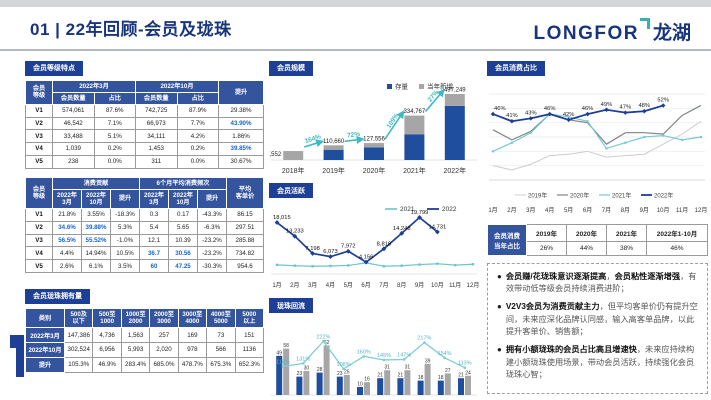 This screenshot has width=711, height=400. Describe the element at coordinates (579, 195) in the screenshot. I see `chart-label: 2020年` at that location.